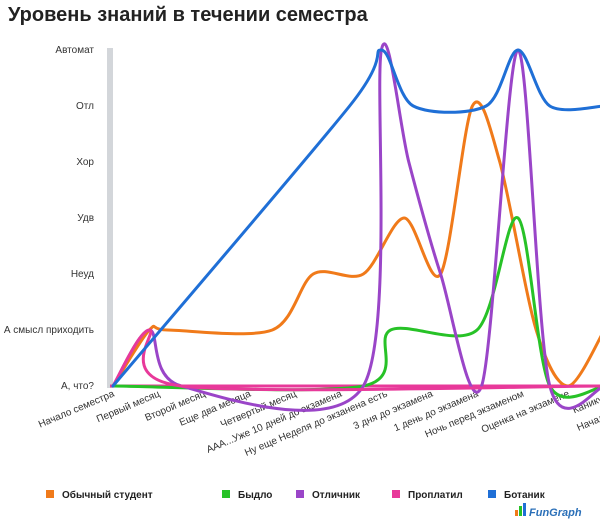 Image resolution: width=600 pixels, height=529 pixels. Describe the element at coordinates (77, 386) in the screenshot. I see `y-tick-label: А, что?` at that location.